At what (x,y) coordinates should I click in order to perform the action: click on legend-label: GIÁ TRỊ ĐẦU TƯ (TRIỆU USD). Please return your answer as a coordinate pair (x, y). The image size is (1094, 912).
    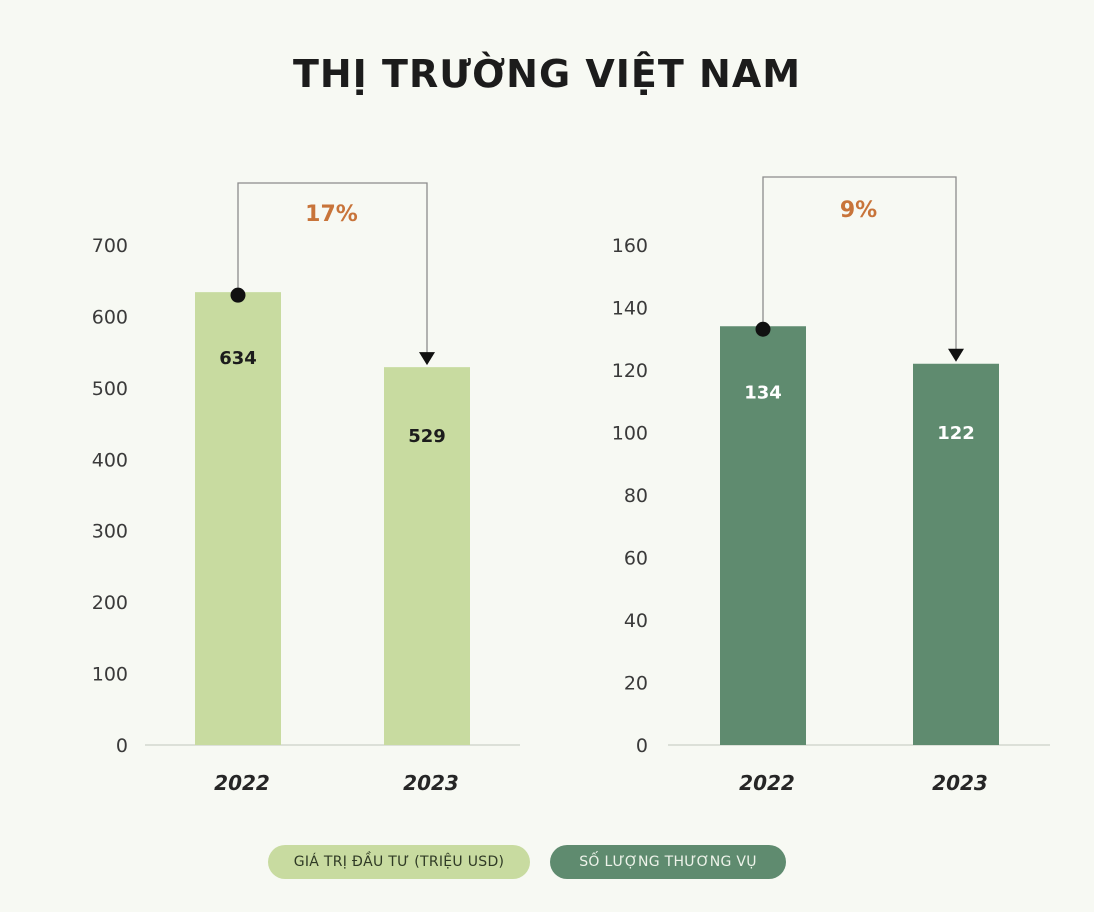
    Looking at the image, I should click on (399, 862).